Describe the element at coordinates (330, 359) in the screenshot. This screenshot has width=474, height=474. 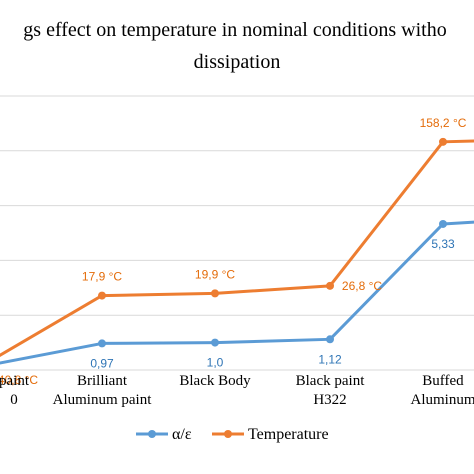
I see `data-label-alpha-epsilon-3: 1,12` at that location.